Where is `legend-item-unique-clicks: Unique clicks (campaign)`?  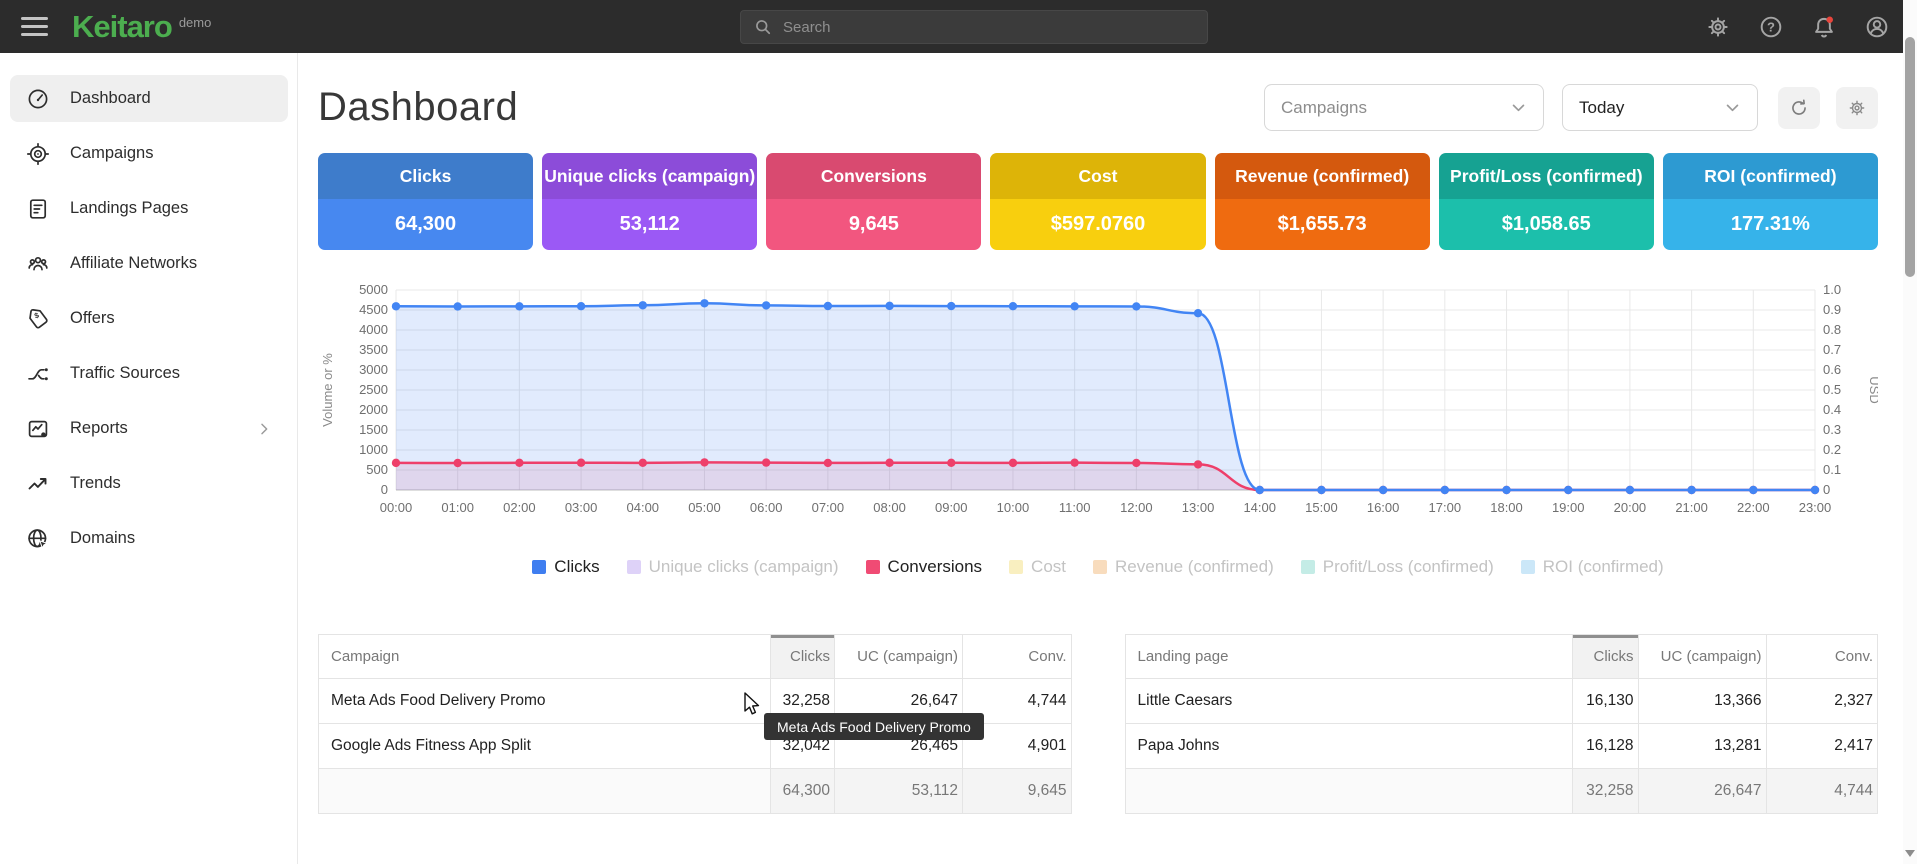
legend-item-unique-clicks: Unique clicks (campaign) is located at coordinates (732, 567).